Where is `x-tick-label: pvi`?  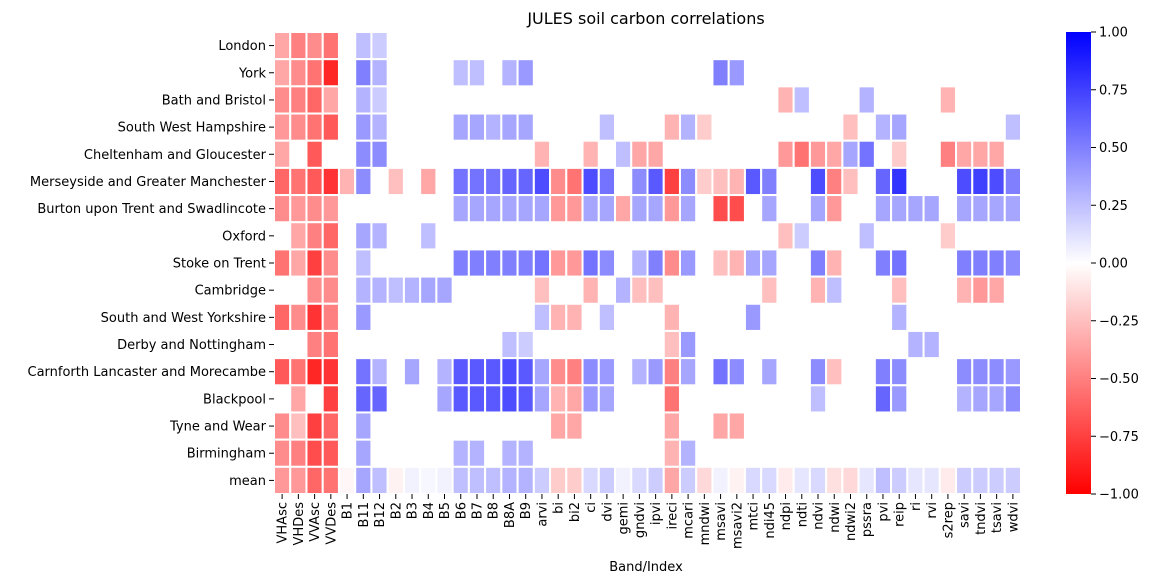
x-tick-label: pvi is located at coordinates (883, 512).